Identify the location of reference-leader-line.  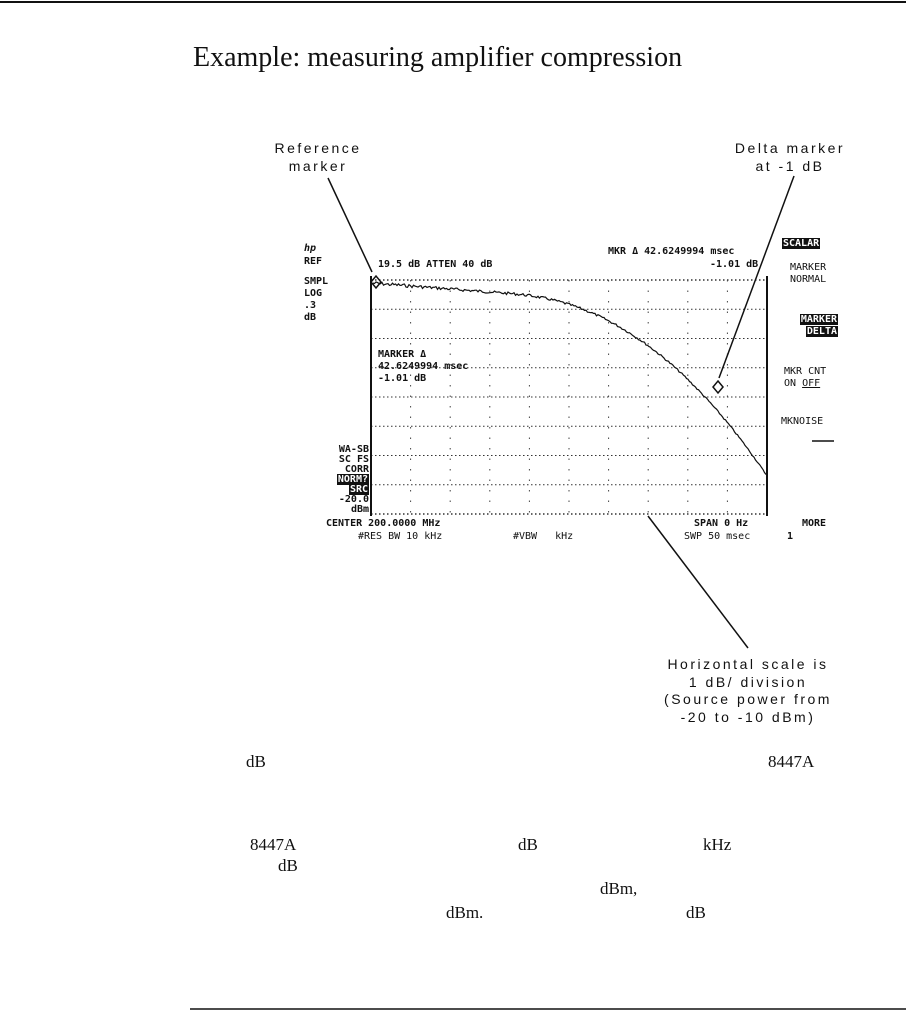
(350, 225).